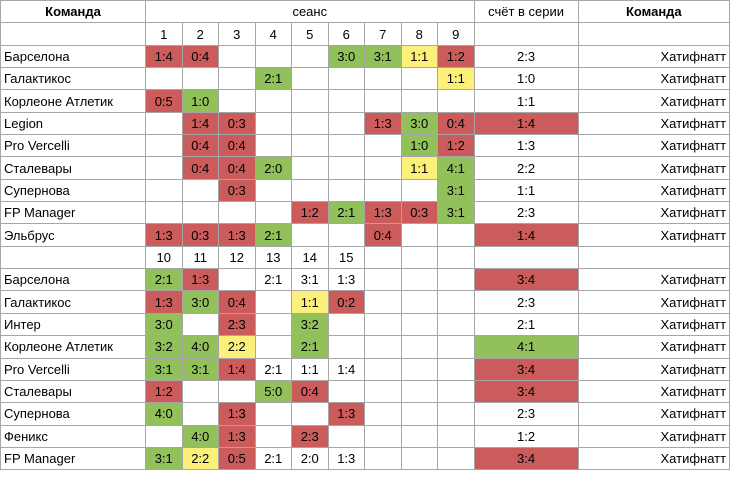 The image size is (730, 480). What do you see at coordinates (365, 458) in the screenshot?
I see `team-row: FP Manager 3:1 2:2 0:5 2:1 2:0 1:3 3:4 Хатифнатт` at bounding box center [365, 458].